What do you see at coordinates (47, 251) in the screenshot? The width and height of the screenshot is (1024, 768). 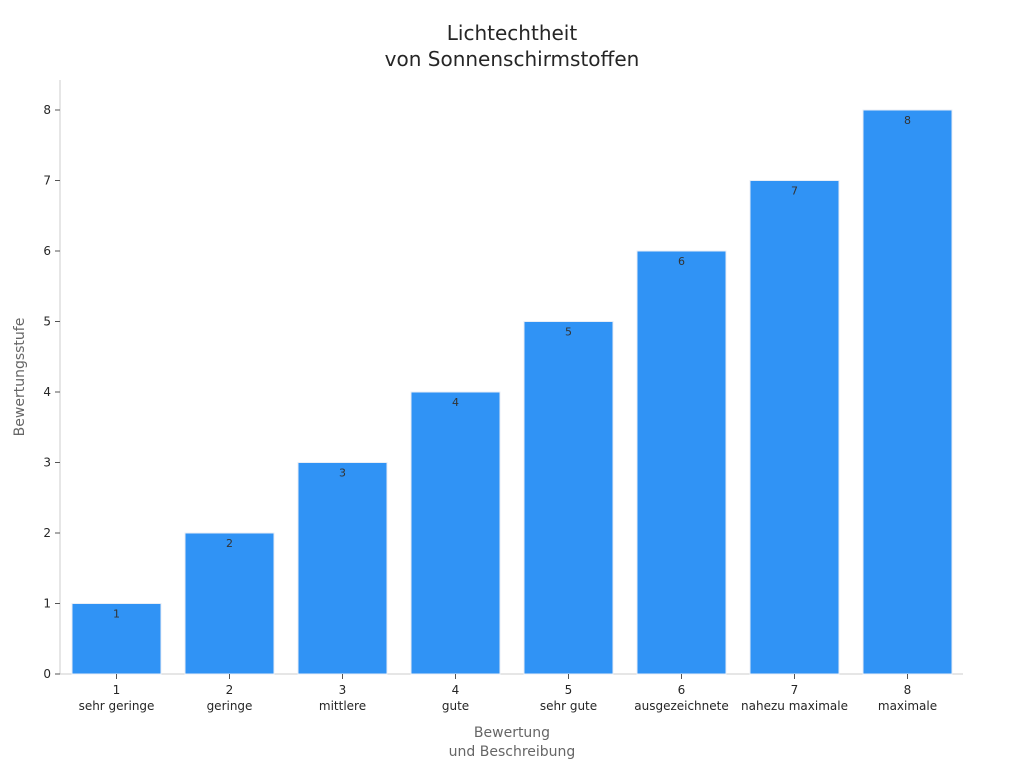 I see `y-tick-label: 6` at bounding box center [47, 251].